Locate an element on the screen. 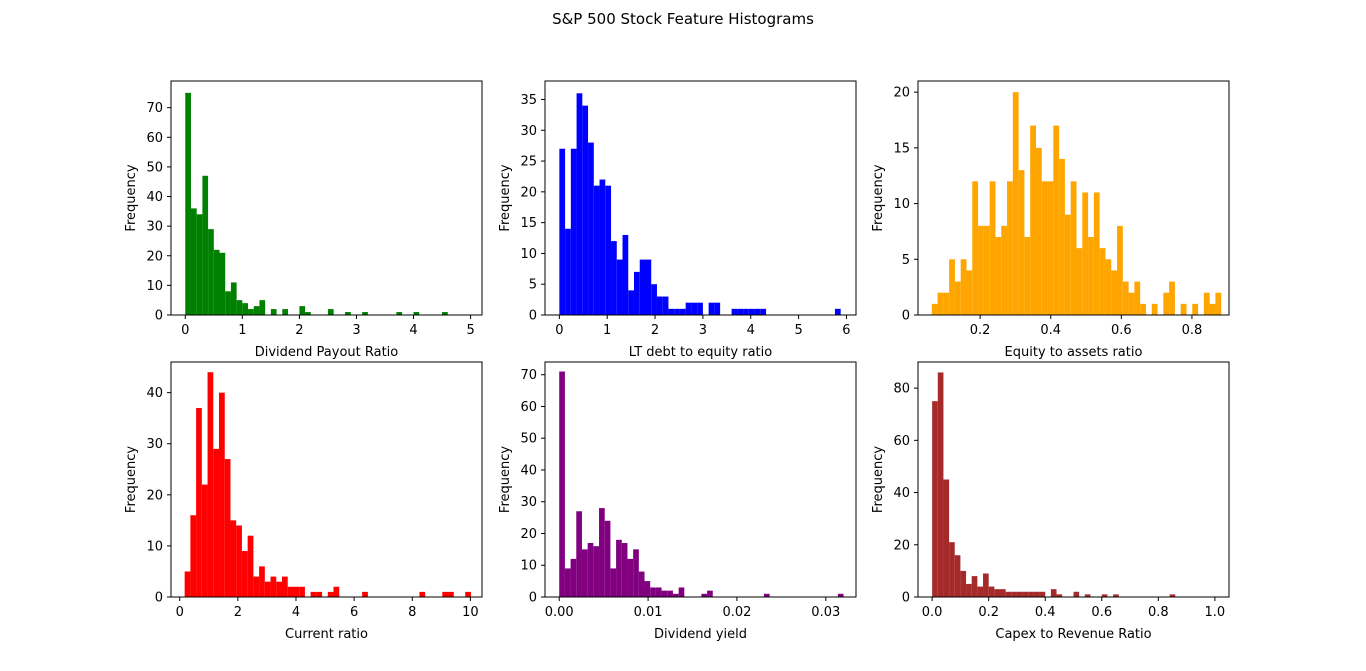 The width and height of the screenshot is (1366, 671). x-tick-label: 5 is located at coordinates (798, 330).